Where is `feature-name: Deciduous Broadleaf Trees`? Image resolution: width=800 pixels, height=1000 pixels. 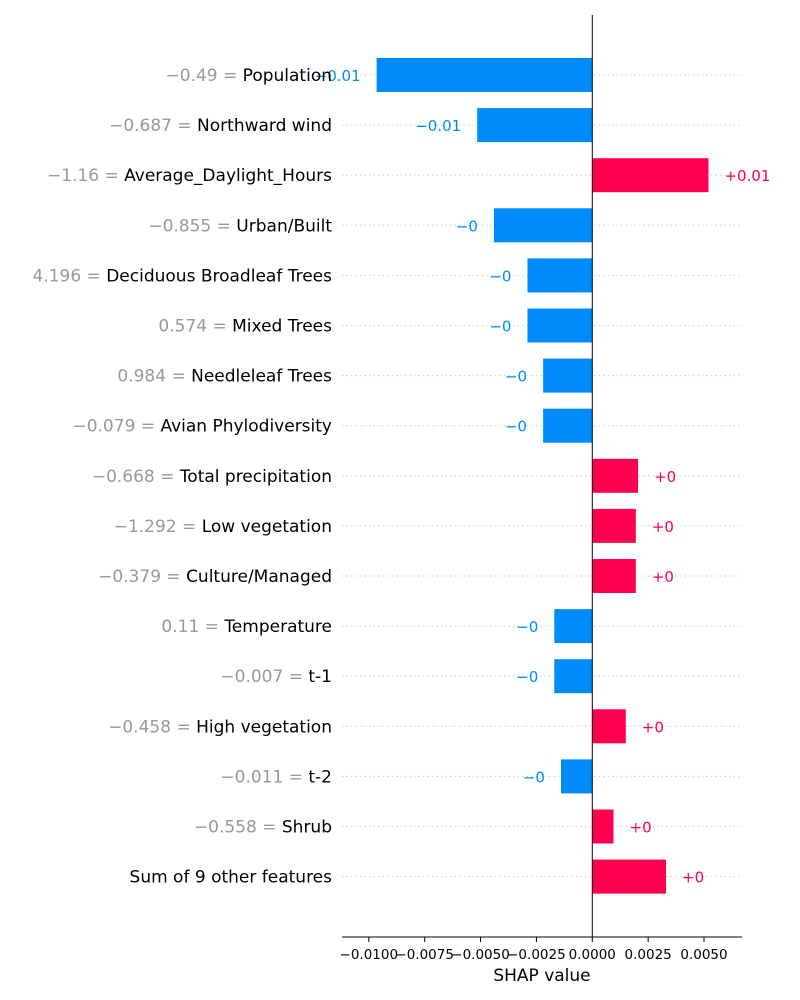 feature-name: Deciduous Broadleaf Trees is located at coordinates (219, 276).